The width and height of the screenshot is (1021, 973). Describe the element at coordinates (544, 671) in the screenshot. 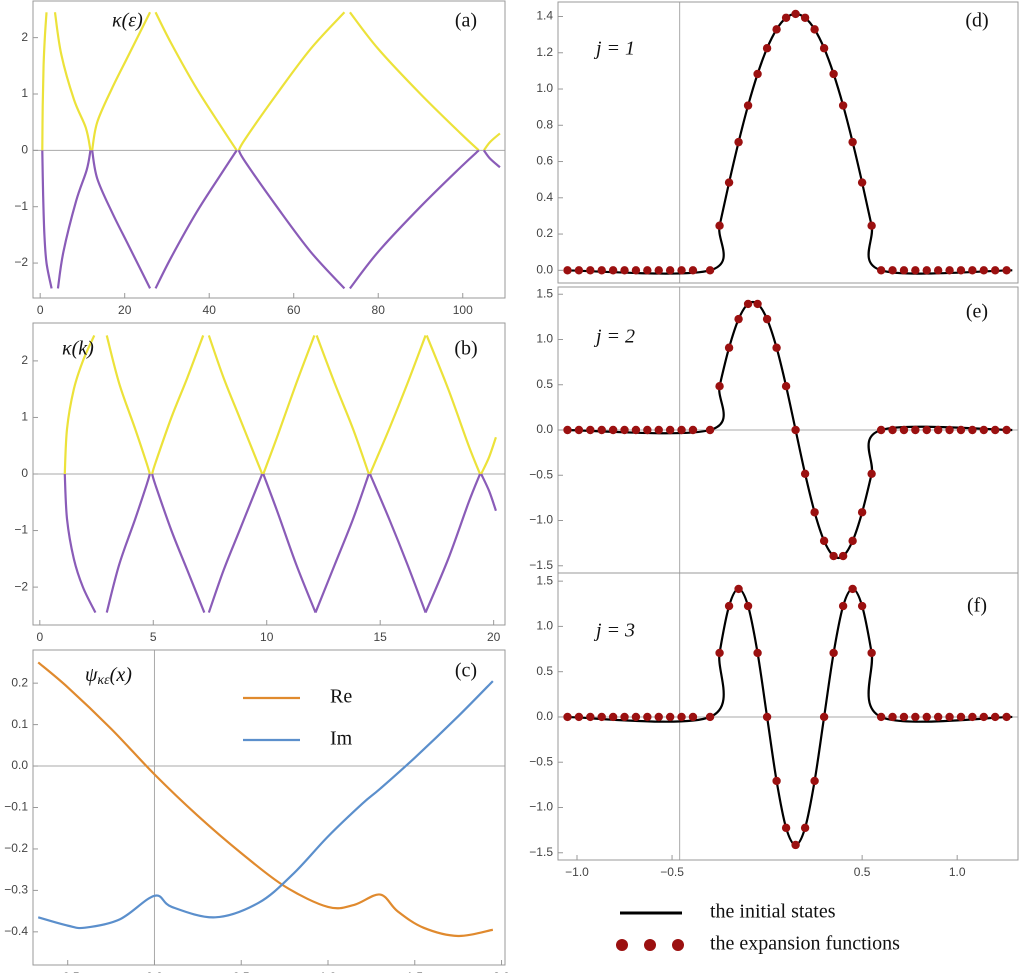

I see `y-tick-label: 0.5` at that location.